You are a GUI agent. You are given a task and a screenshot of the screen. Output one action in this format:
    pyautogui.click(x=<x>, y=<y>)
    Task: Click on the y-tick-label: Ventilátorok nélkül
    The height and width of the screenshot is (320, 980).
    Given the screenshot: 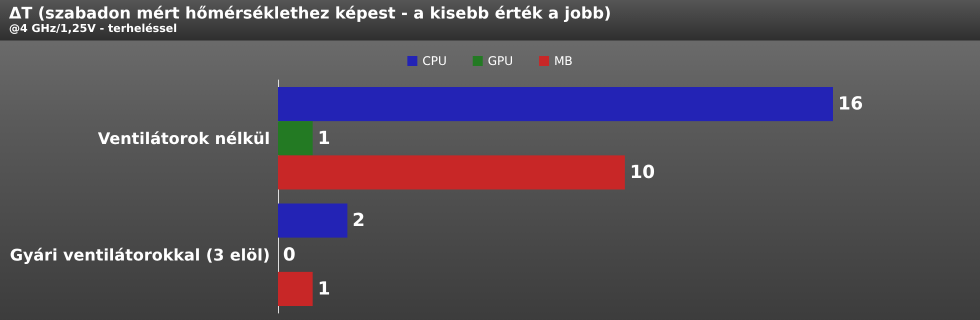 What is the action you would take?
    pyautogui.click(x=184, y=138)
    